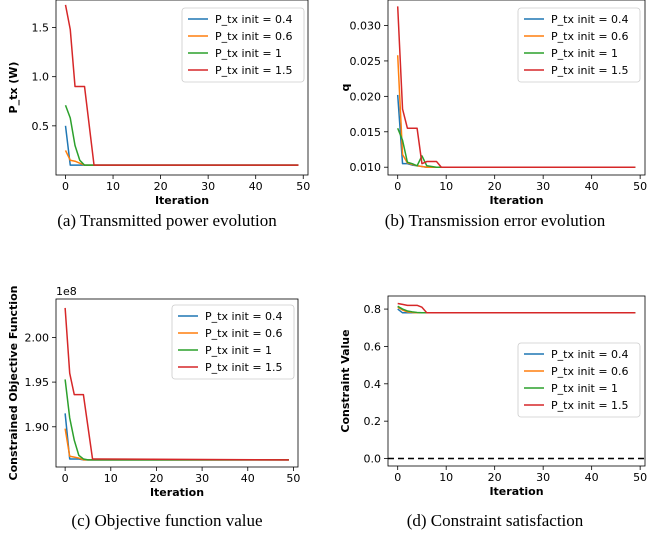 The width and height of the screenshot is (671, 536). What do you see at coordinates (37, 427) in the screenshot?
I see `y-tick-label: 1.90` at bounding box center [37, 427].